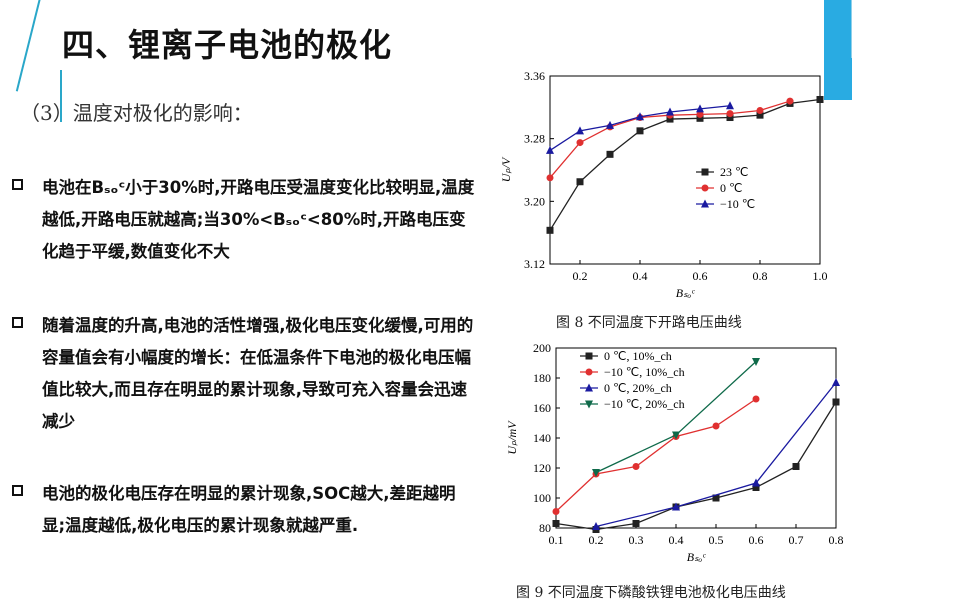  What do you see at coordinates (716, 540) in the screenshot?
I see `x-tick-label: 0.5` at bounding box center [716, 540].